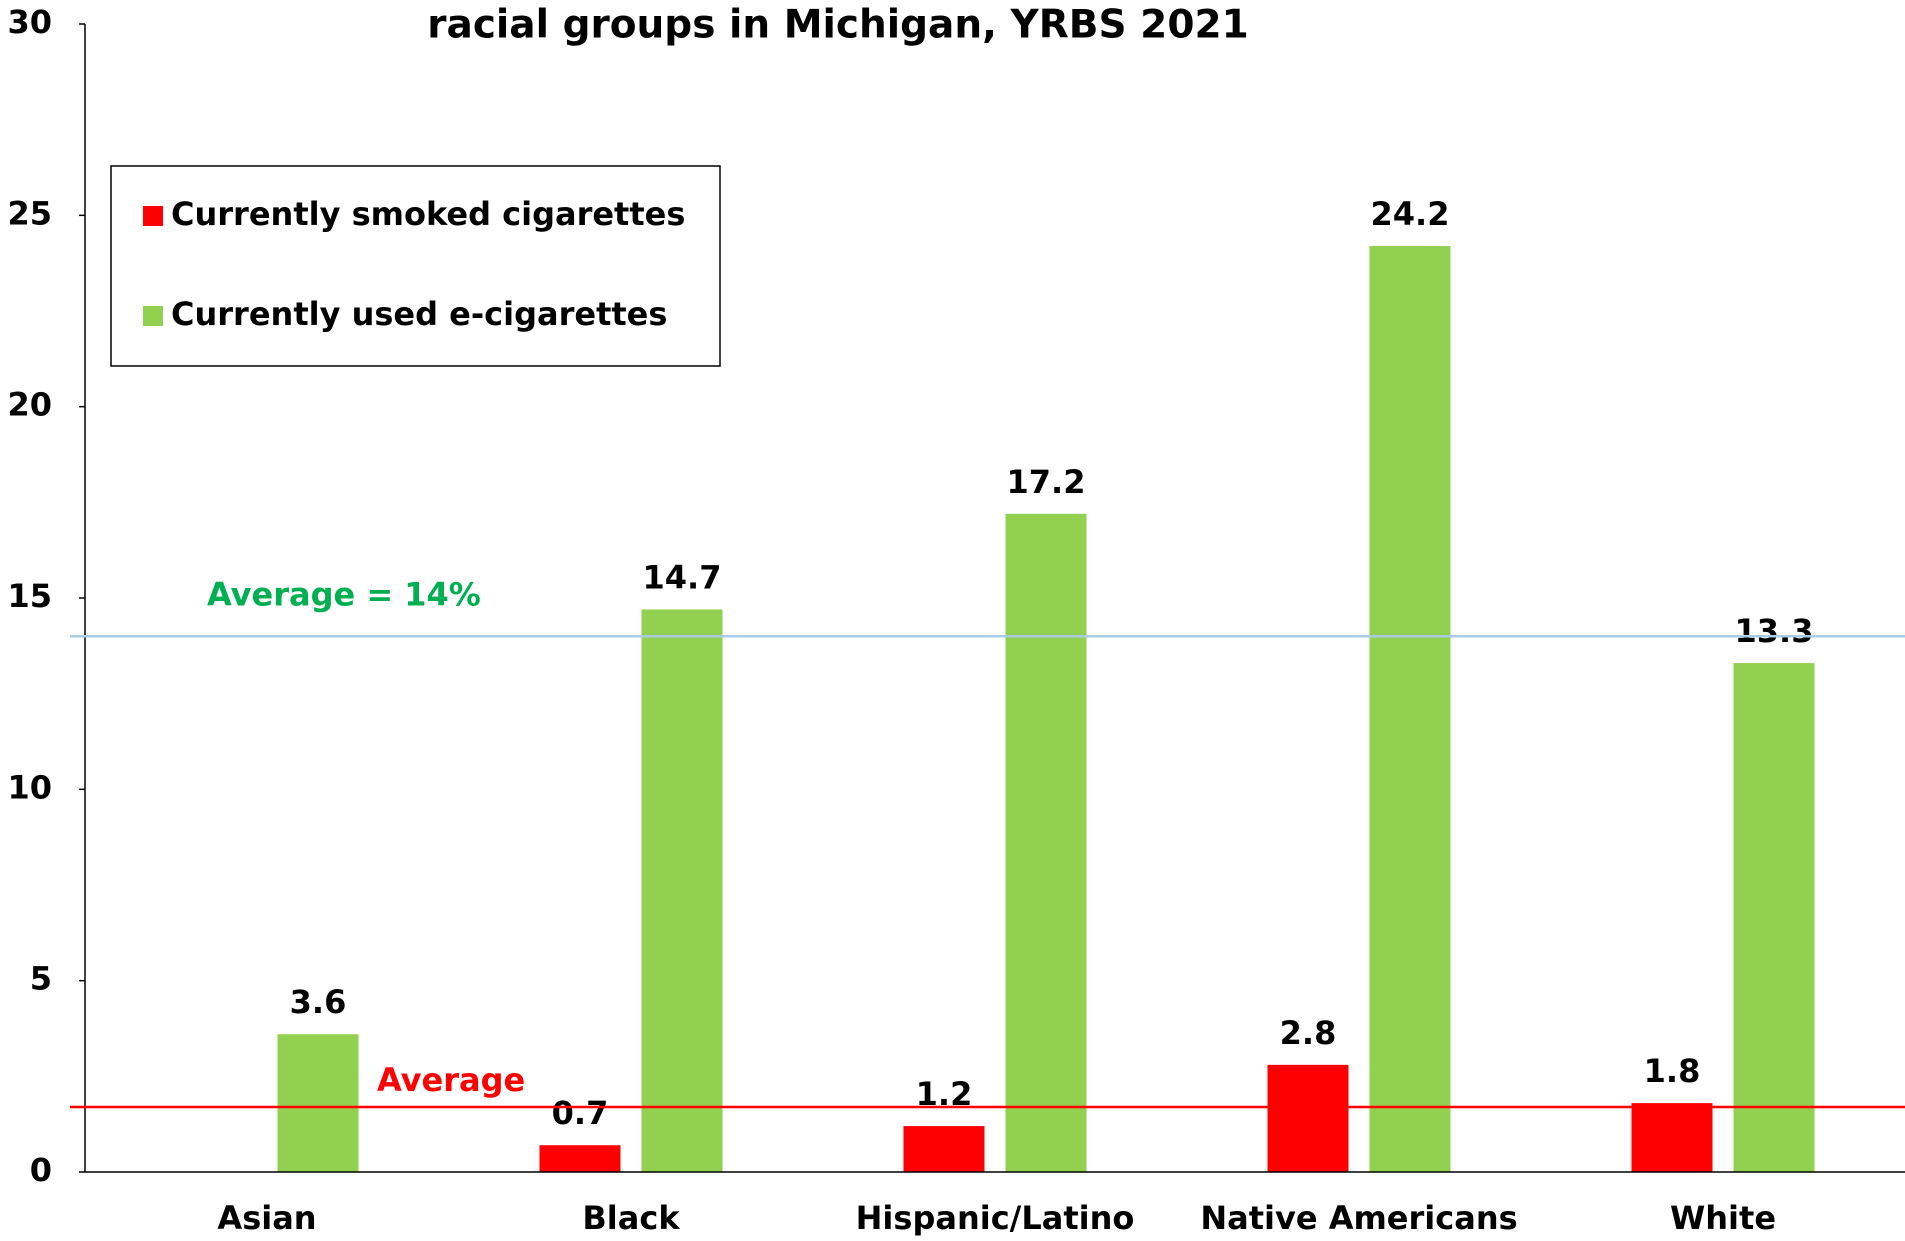  Describe the element at coordinates (995, 1218) in the screenshot. I see `x-tick-label: Hispanic/Latino` at that location.